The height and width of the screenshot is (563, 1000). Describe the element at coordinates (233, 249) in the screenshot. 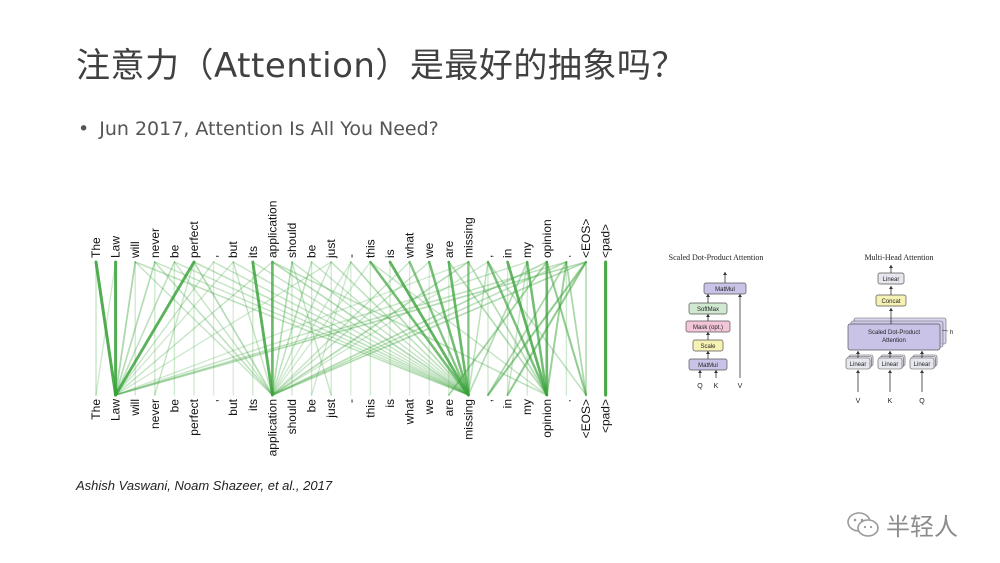

I see `source-token: but` at that location.